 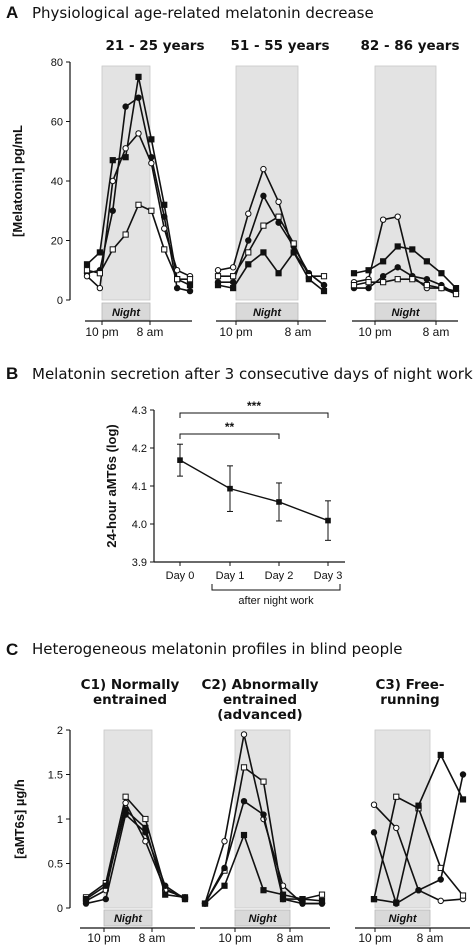 I want to click on data-point, so click(x=180, y=460).